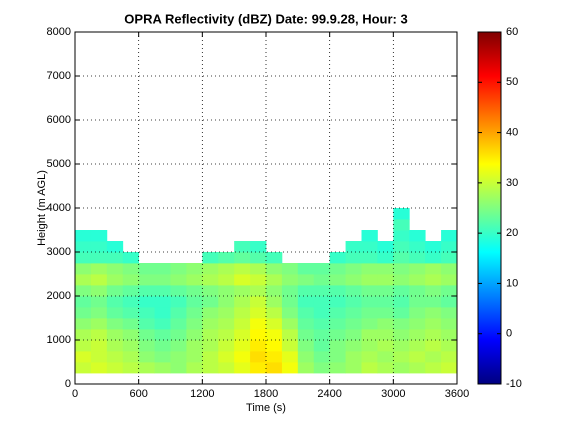 The width and height of the screenshot is (576, 432). What do you see at coordinates (512, 82) in the screenshot?
I see `colorbar-tick-label: 50` at bounding box center [512, 82].